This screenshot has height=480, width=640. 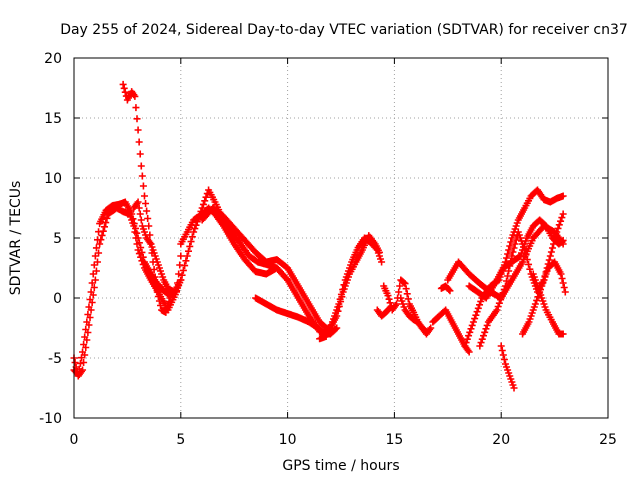 I want to click on y-tick-label: 5, so click(x=57, y=239).